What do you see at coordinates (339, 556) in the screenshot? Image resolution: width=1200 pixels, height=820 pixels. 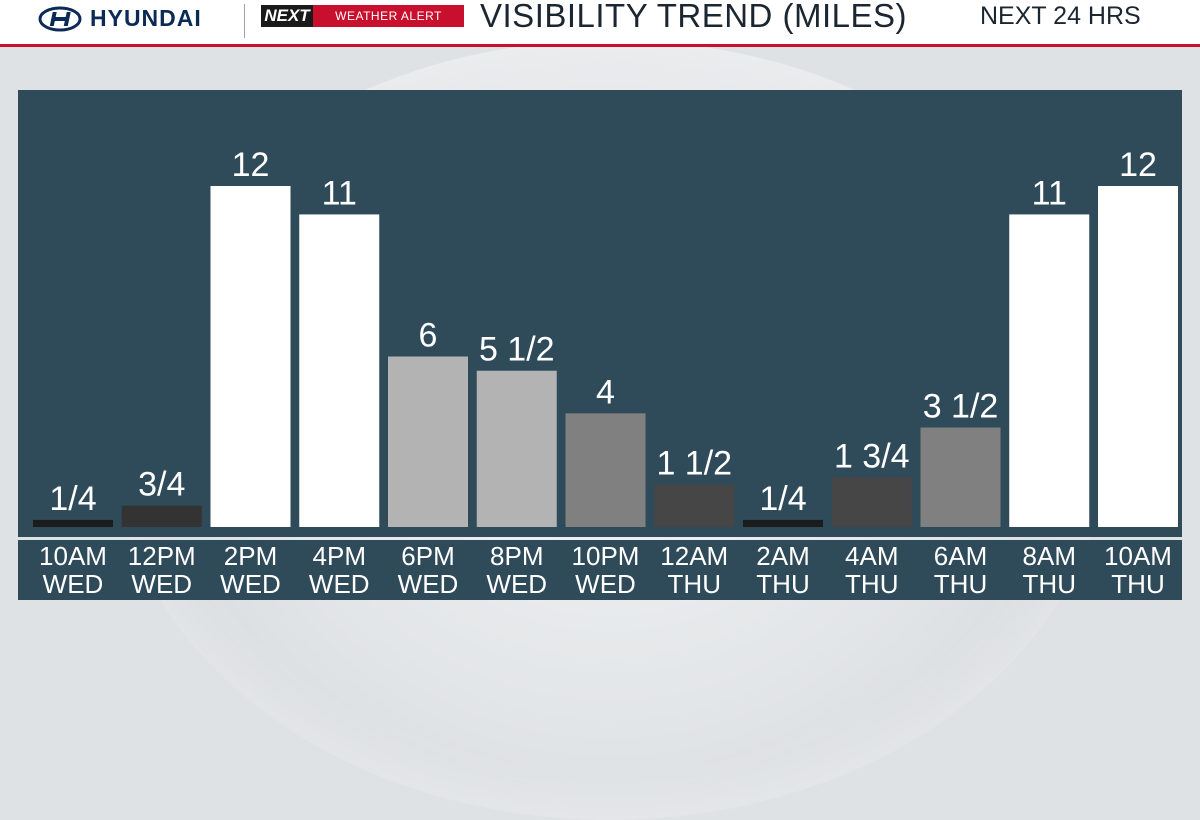 I see `category-time-3: 4PM` at bounding box center [339, 556].